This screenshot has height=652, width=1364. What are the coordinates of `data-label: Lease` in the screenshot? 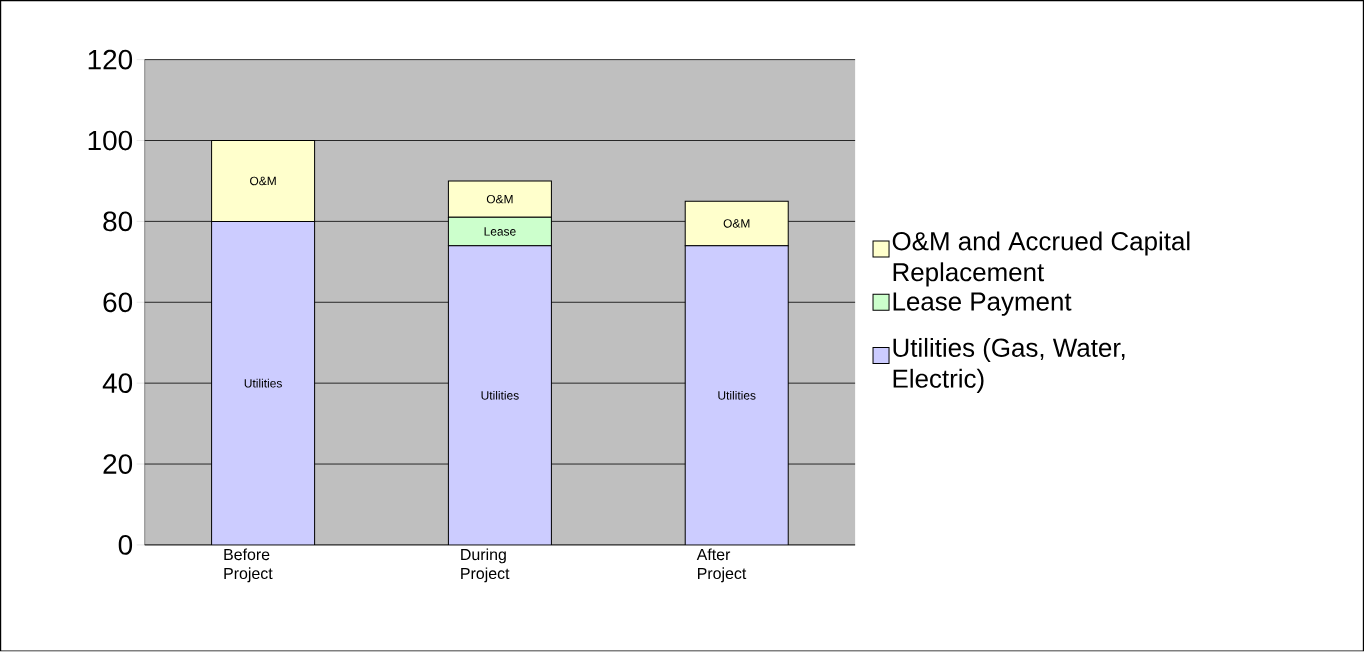 It's located at (500, 231).